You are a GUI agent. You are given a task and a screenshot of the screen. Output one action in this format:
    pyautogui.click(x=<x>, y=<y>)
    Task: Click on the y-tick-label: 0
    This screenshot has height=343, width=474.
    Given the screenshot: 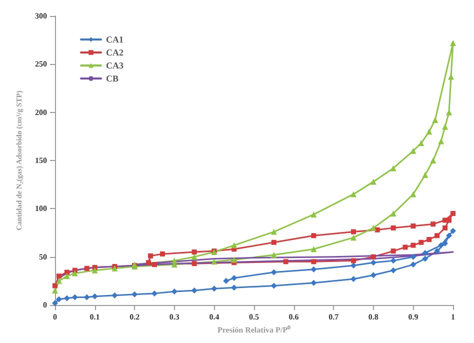 What is the action you would take?
    pyautogui.click(x=45, y=305)
    